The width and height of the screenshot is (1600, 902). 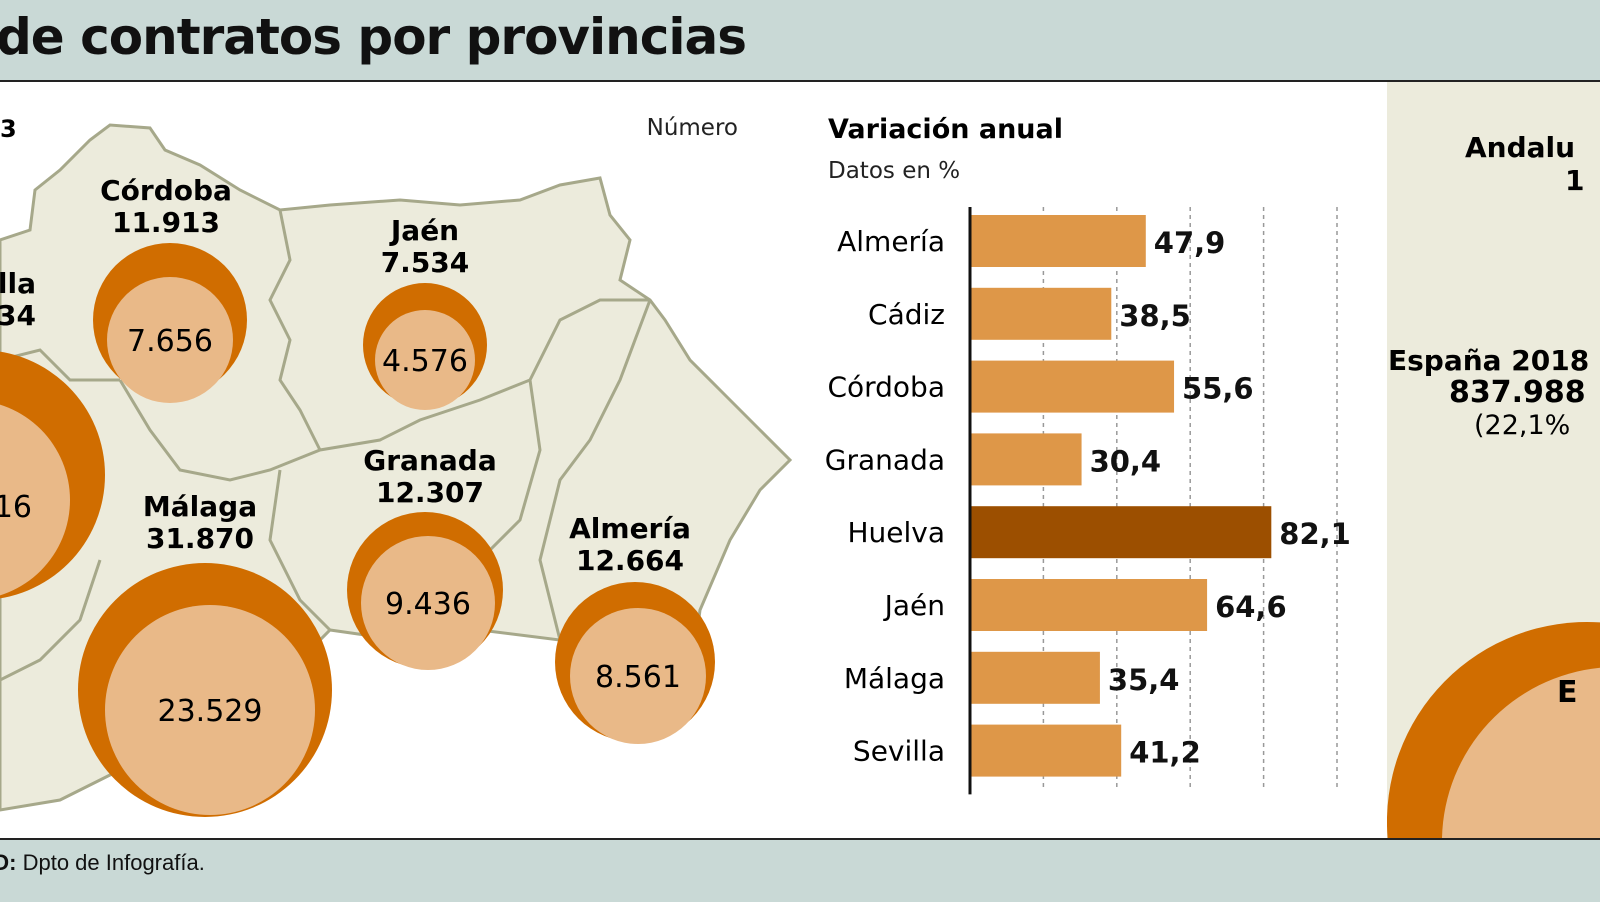 I want to click on province-total: 7.534, so click(x=425, y=262).